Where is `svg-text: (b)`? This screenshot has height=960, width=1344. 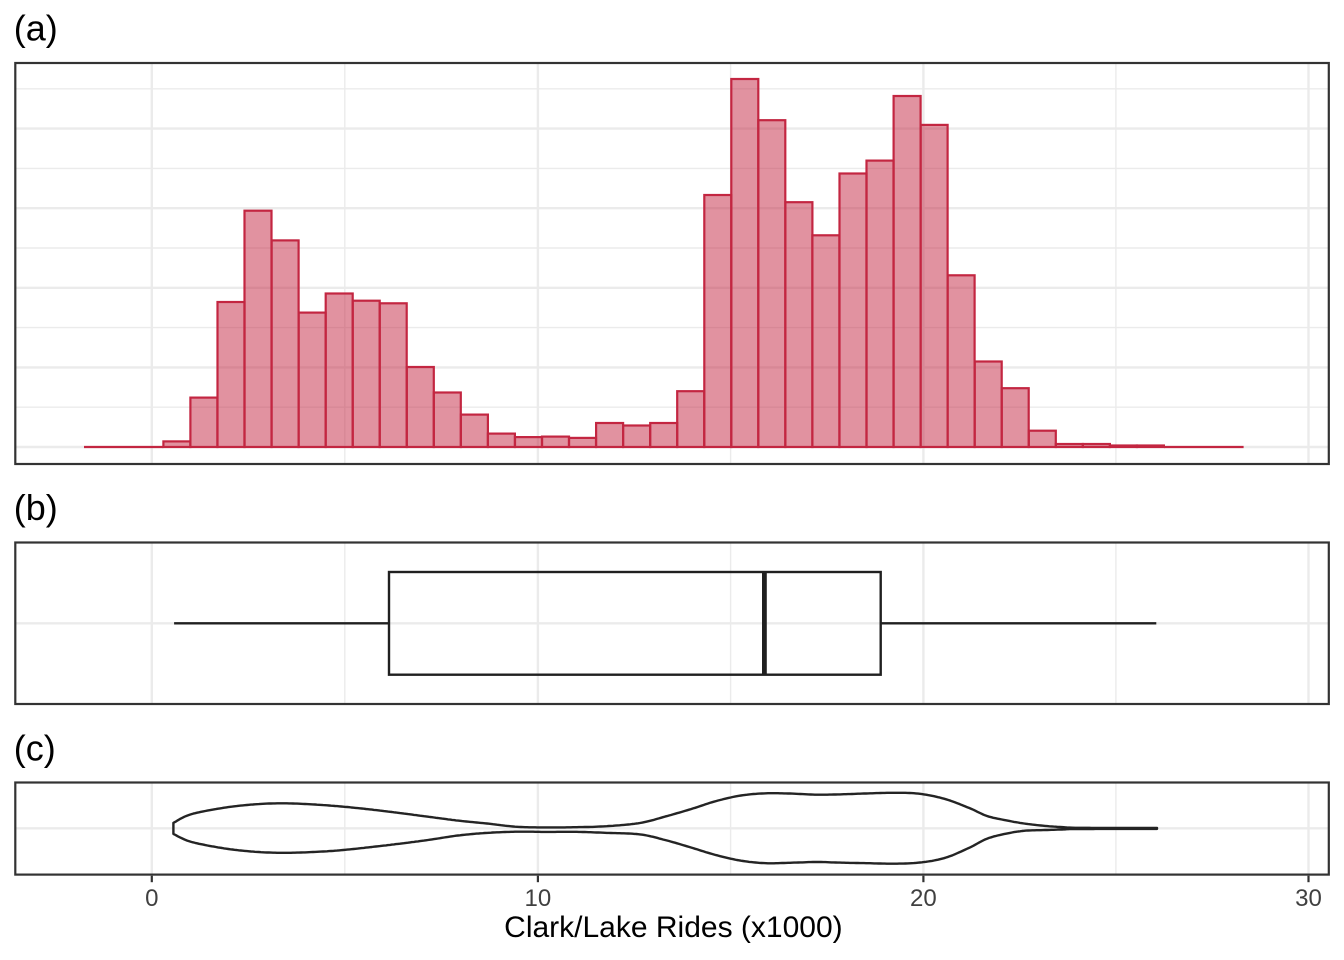
svg-text: (b) is located at coordinates (36, 507).